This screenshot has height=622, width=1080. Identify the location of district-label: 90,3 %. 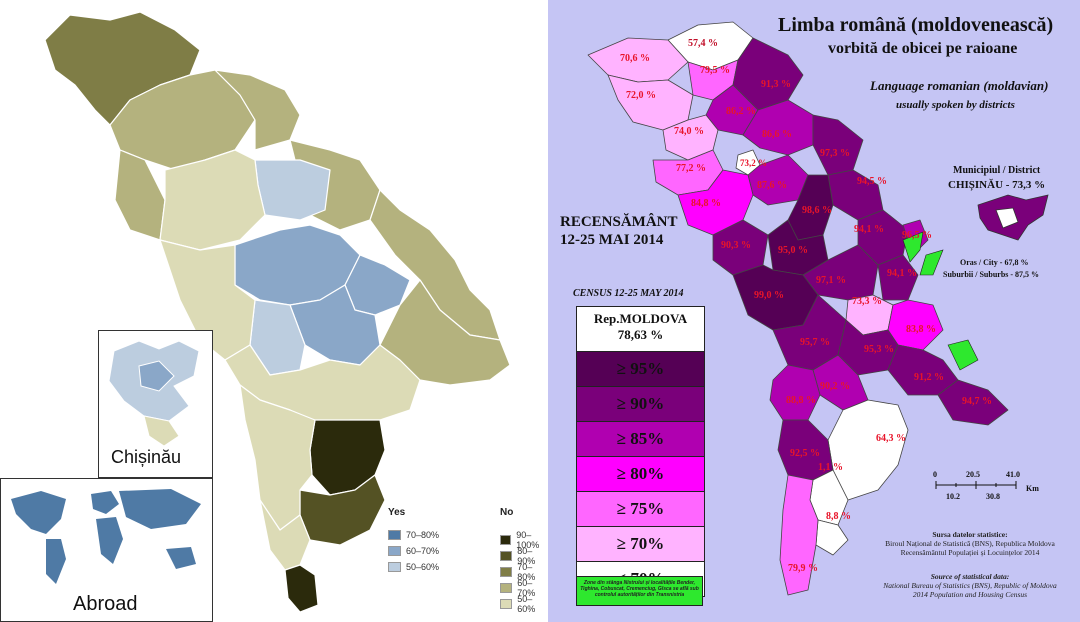
(736, 245).